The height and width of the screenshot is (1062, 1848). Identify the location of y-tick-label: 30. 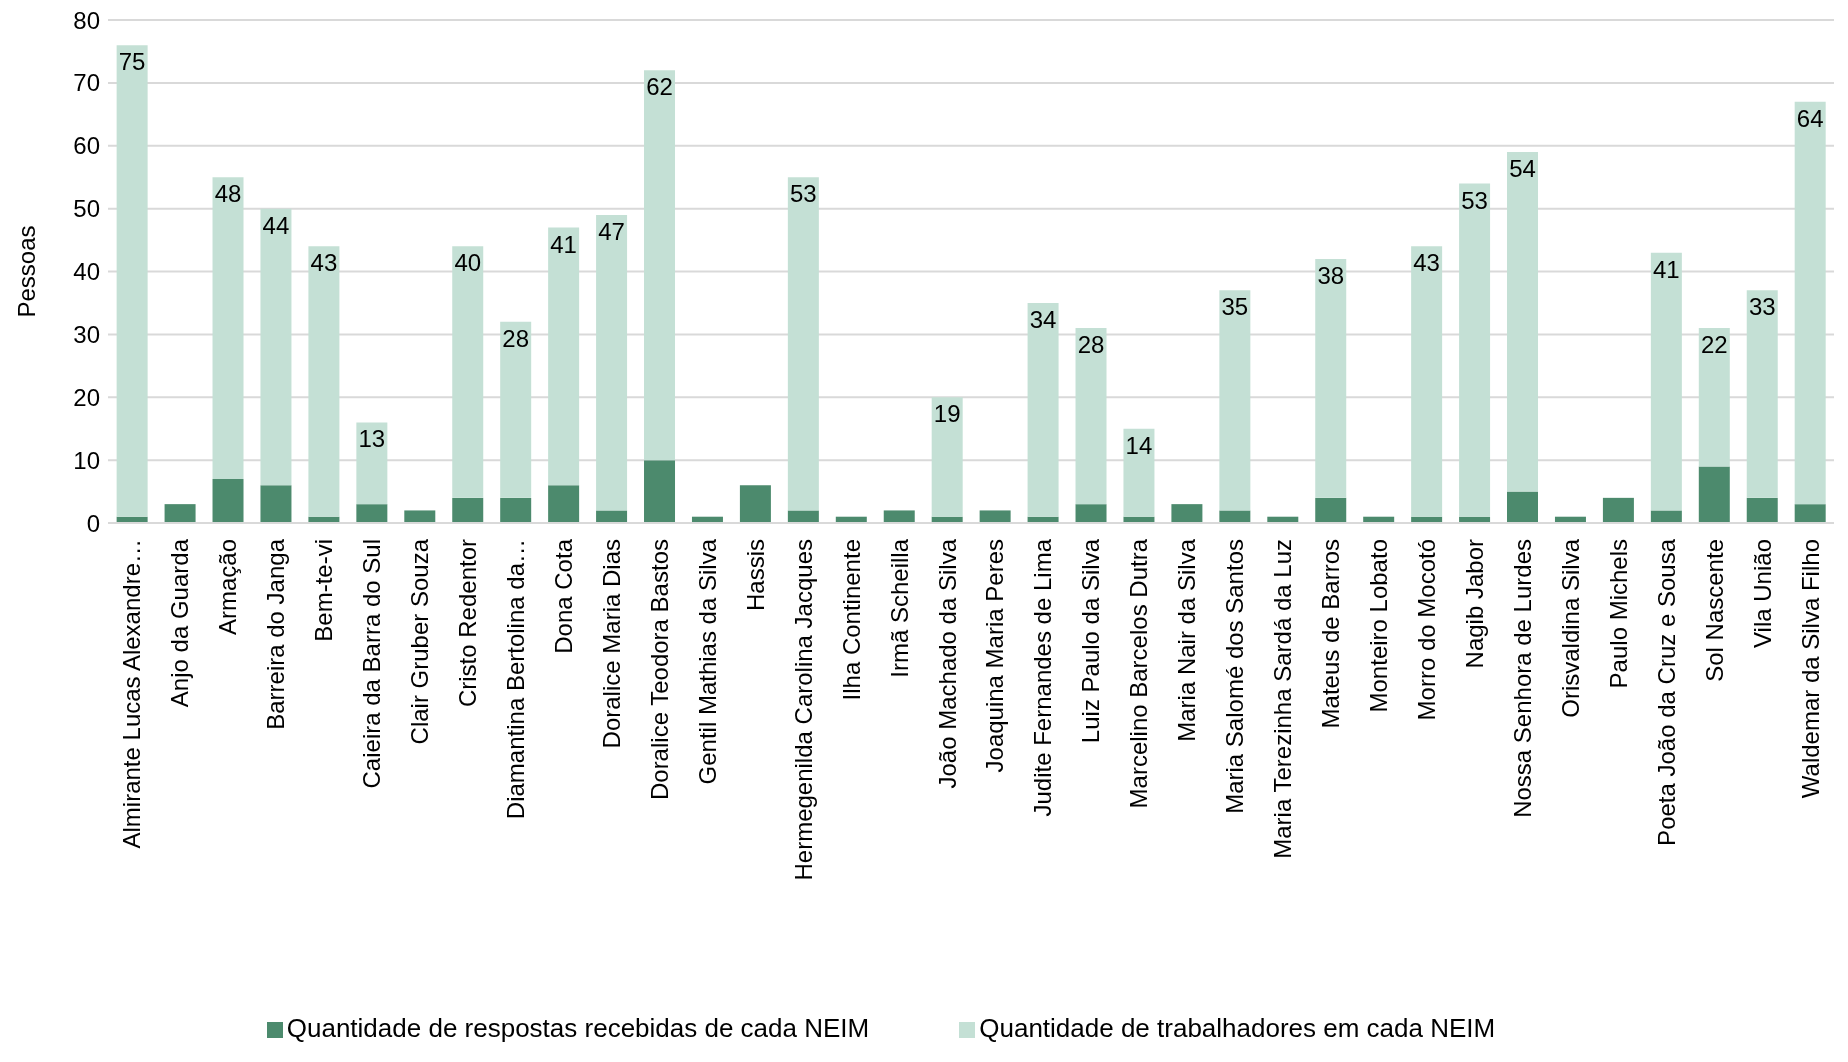
(86, 334).